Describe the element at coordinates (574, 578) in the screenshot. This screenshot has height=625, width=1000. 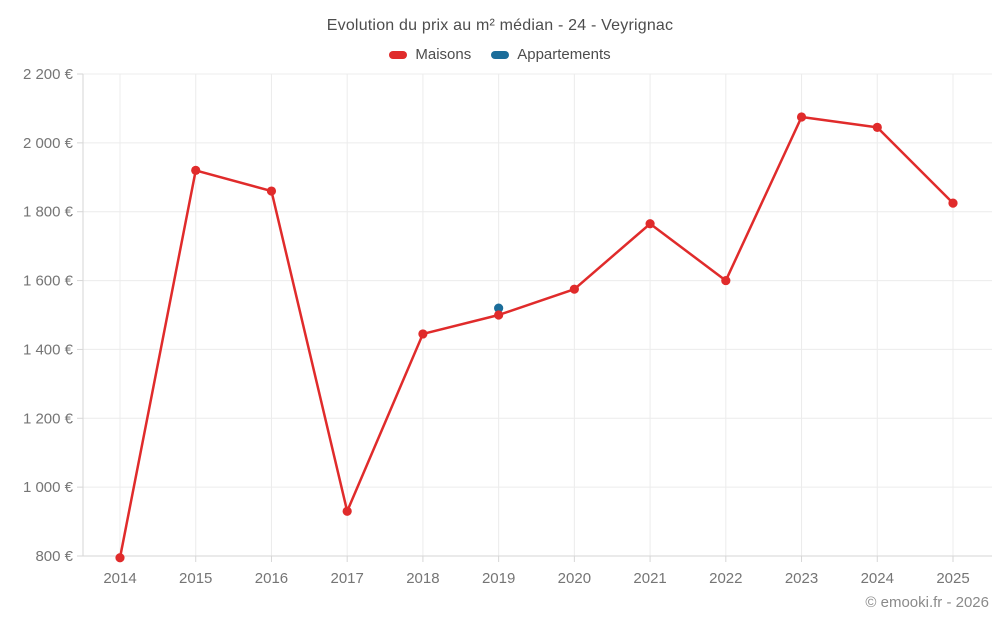
I see `x-tick-label: 2020` at that location.